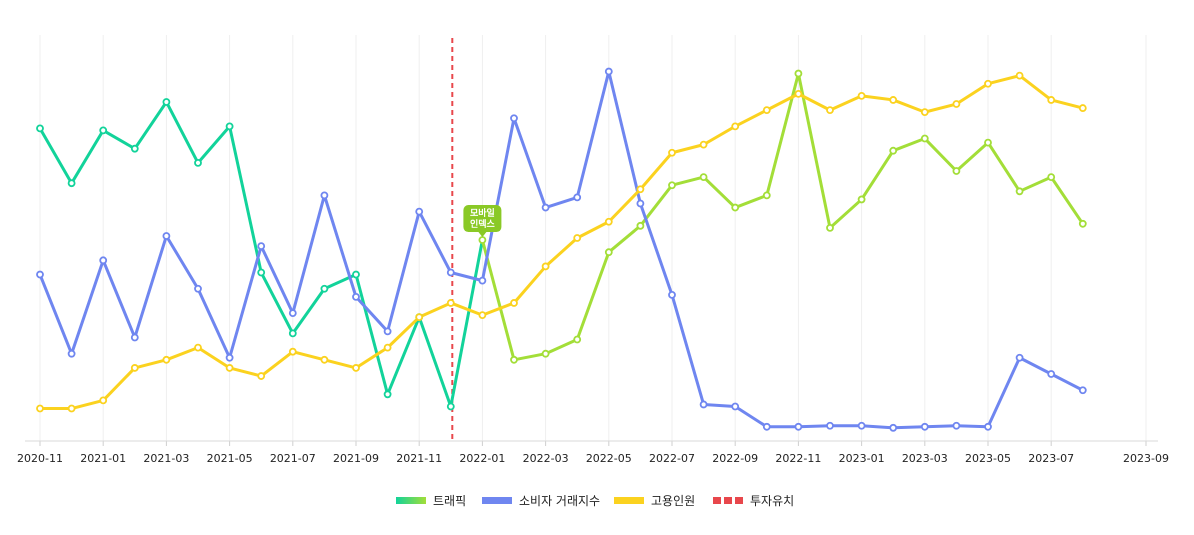 The height and width of the screenshot is (535, 1194). I want to click on legend-item-consumer-index: 소비자 거래지수, so click(541, 501).